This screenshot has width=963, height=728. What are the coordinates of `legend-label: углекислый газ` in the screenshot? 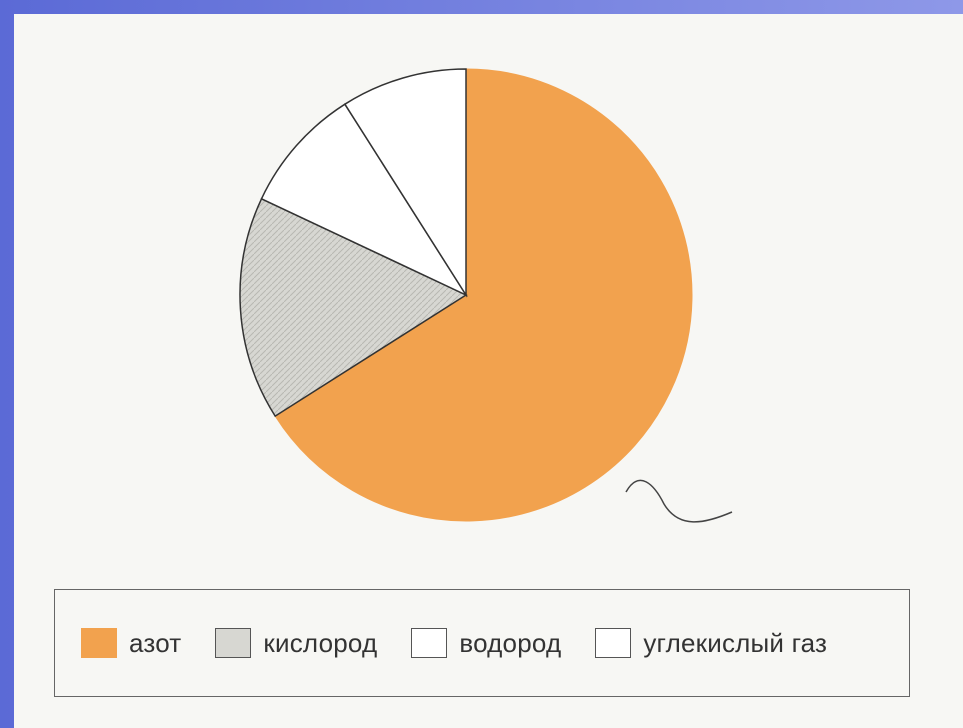 It's located at (735, 642).